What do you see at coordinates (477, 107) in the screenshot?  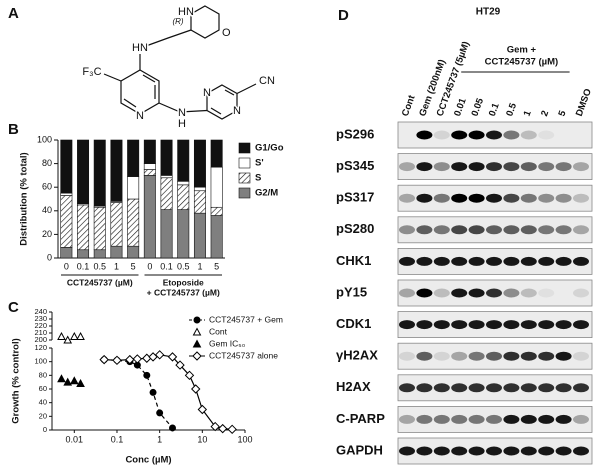 I see `lane-label: 0.05` at bounding box center [477, 107].